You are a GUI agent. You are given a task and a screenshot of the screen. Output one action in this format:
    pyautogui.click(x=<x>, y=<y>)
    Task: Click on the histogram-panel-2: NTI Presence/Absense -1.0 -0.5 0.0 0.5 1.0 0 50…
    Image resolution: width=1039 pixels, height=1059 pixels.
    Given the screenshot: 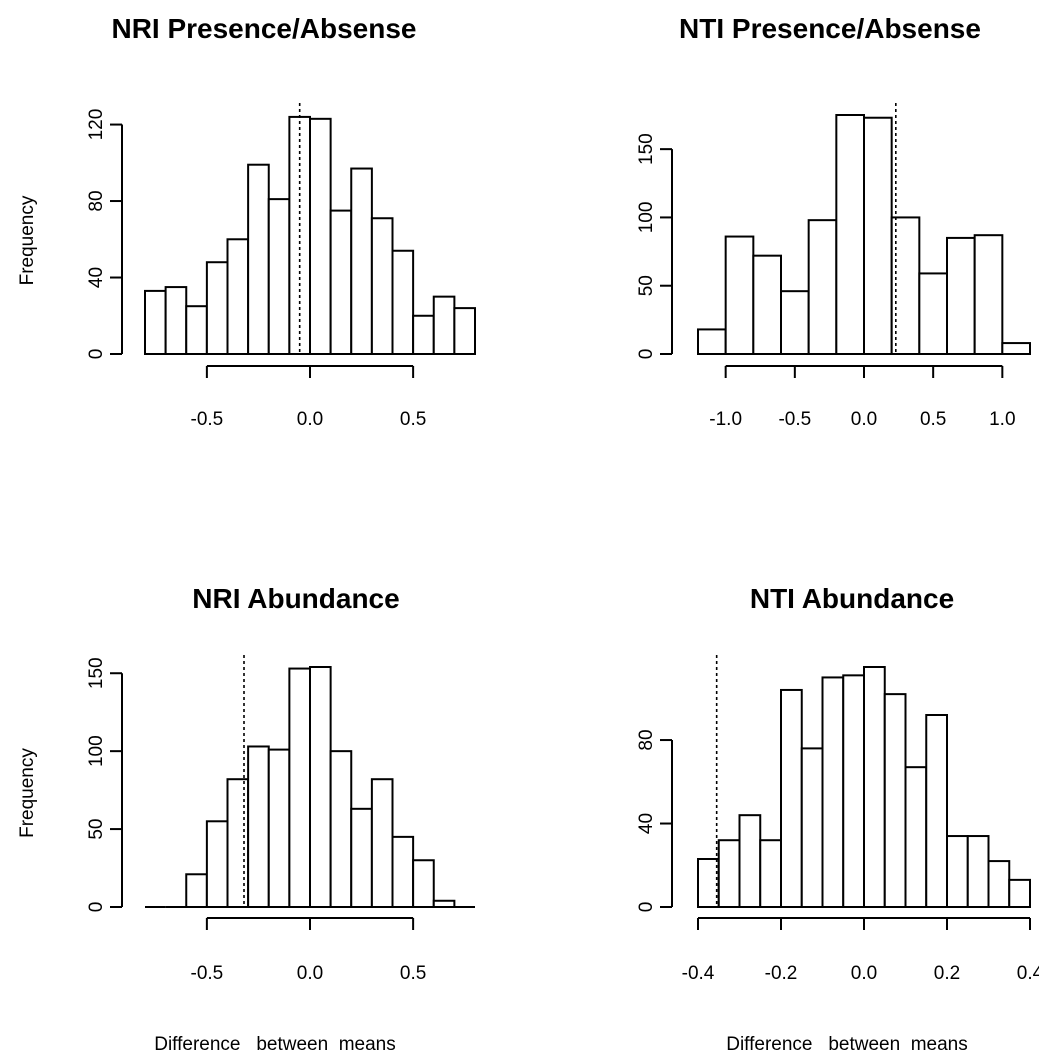 What is the action you would take?
    pyautogui.click(x=833, y=221)
    